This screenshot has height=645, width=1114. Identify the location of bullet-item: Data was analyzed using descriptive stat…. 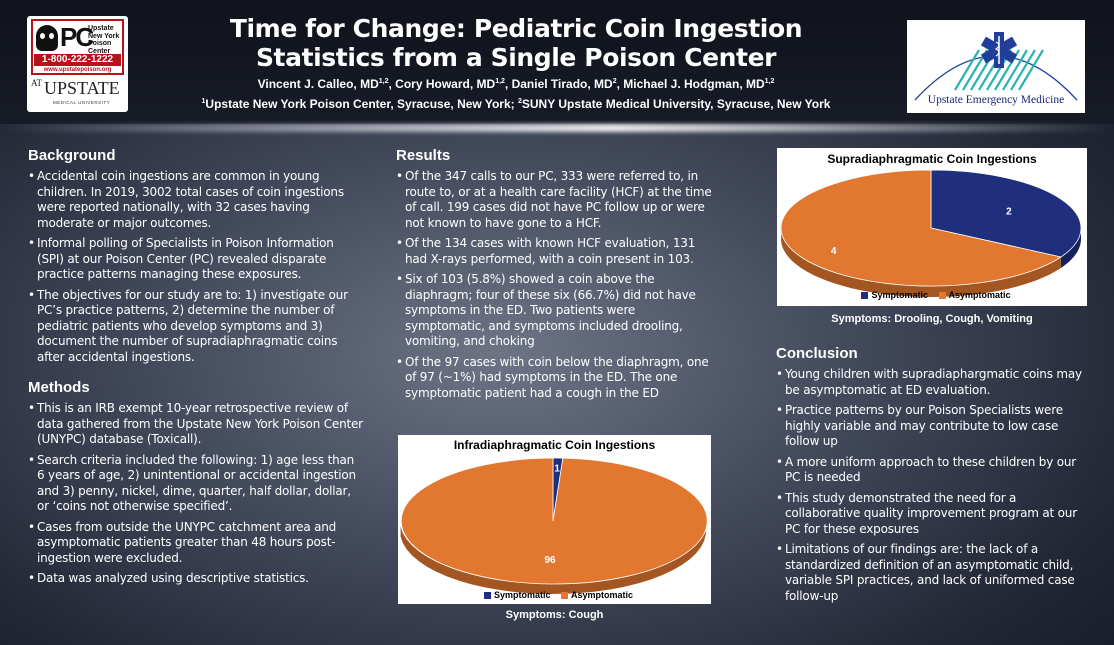
(196, 579).